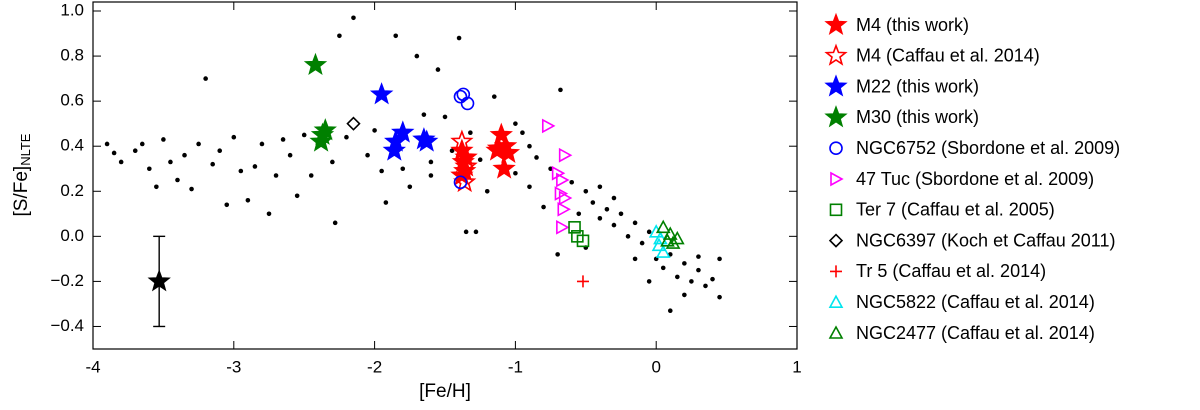 Image resolution: width=1200 pixels, height=410 pixels. I want to click on legend-label: Tr 5 (Caffau et al. 2014), so click(951, 271).